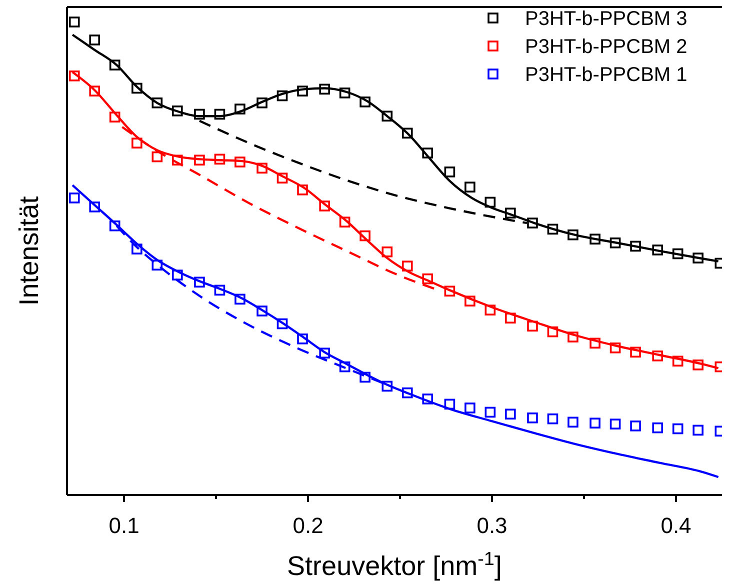 This screenshot has height=586, width=729. I want to click on x-tick-label: 0.4, so click(676, 525).